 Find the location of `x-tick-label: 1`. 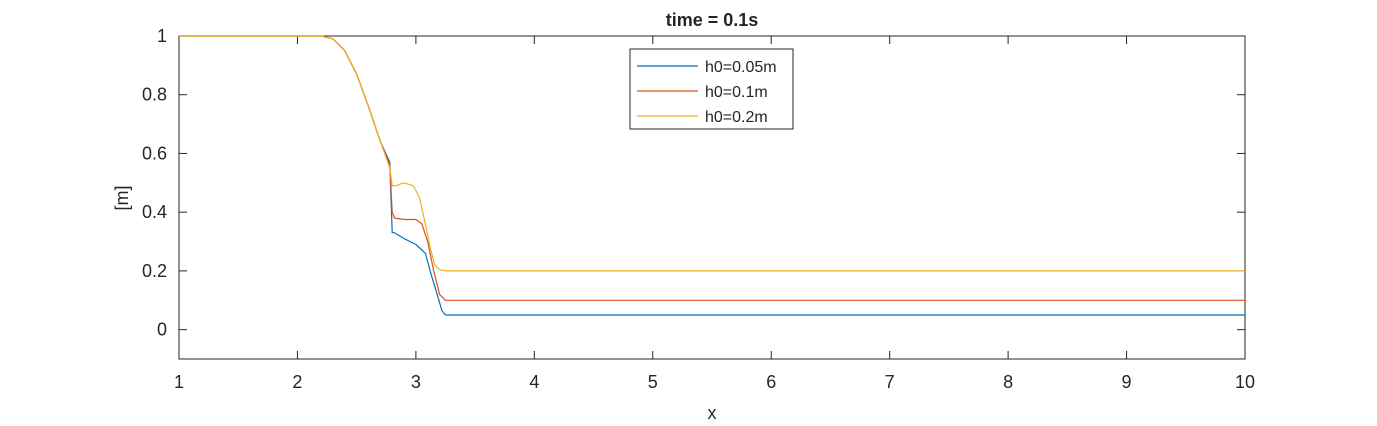

x-tick-label: 1 is located at coordinates (179, 382).